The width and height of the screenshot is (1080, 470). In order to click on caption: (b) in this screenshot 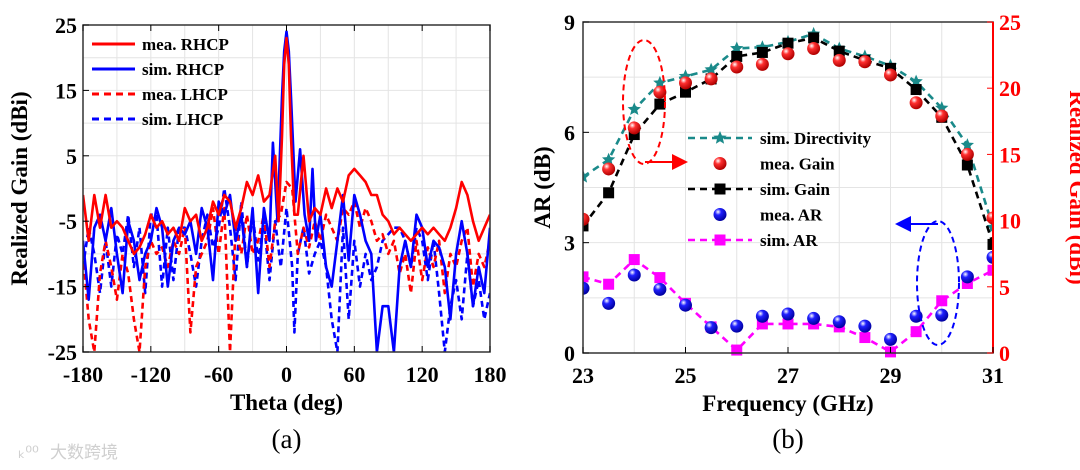, I will do `click(787, 439)`.